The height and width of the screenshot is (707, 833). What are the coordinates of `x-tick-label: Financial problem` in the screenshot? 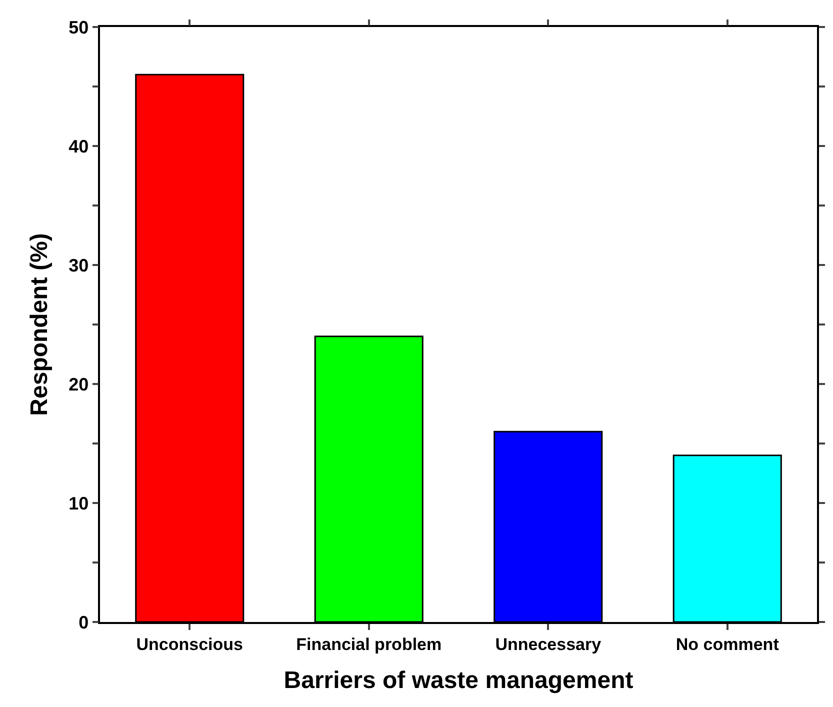 It's located at (369, 644).